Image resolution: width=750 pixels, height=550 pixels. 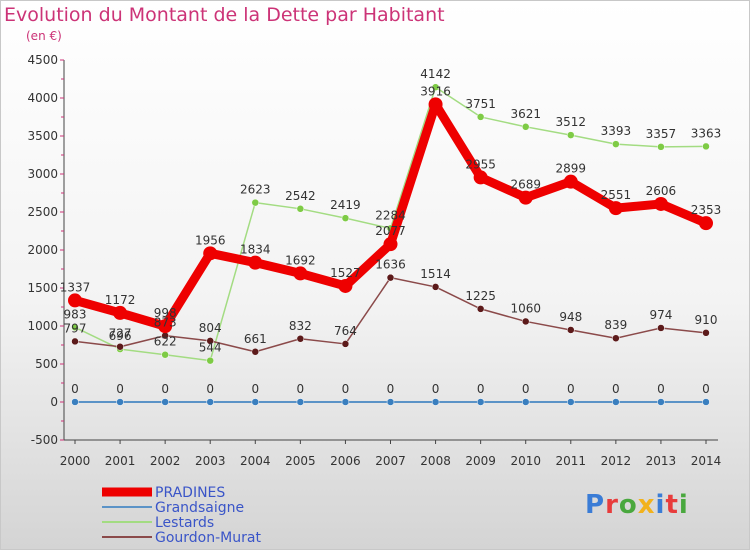 I want to click on data-label-pradines: 998, so click(x=165, y=313).